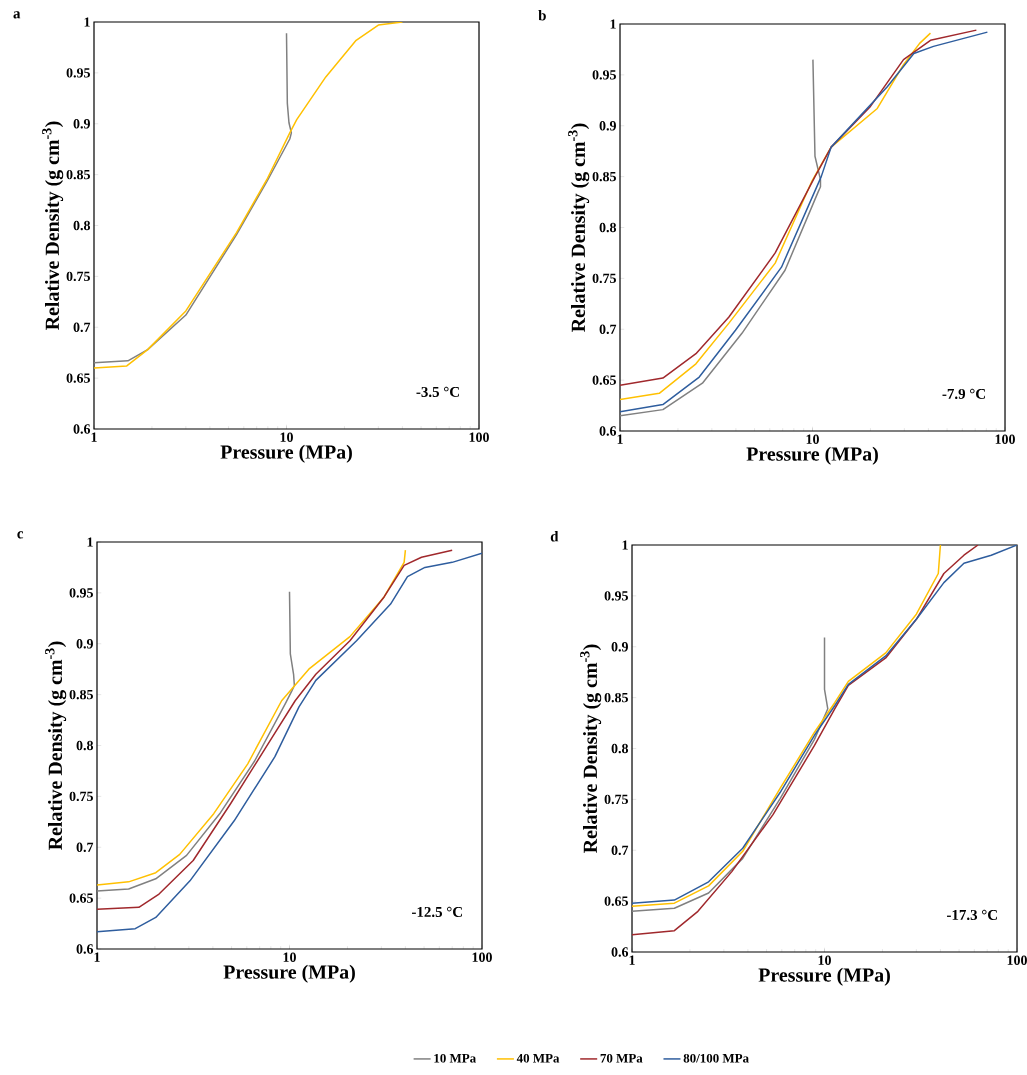 The image size is (1027, 1075). Describe the element at coordinates (20, 535) in the screenshot. I see `chart-title: c` at that location.